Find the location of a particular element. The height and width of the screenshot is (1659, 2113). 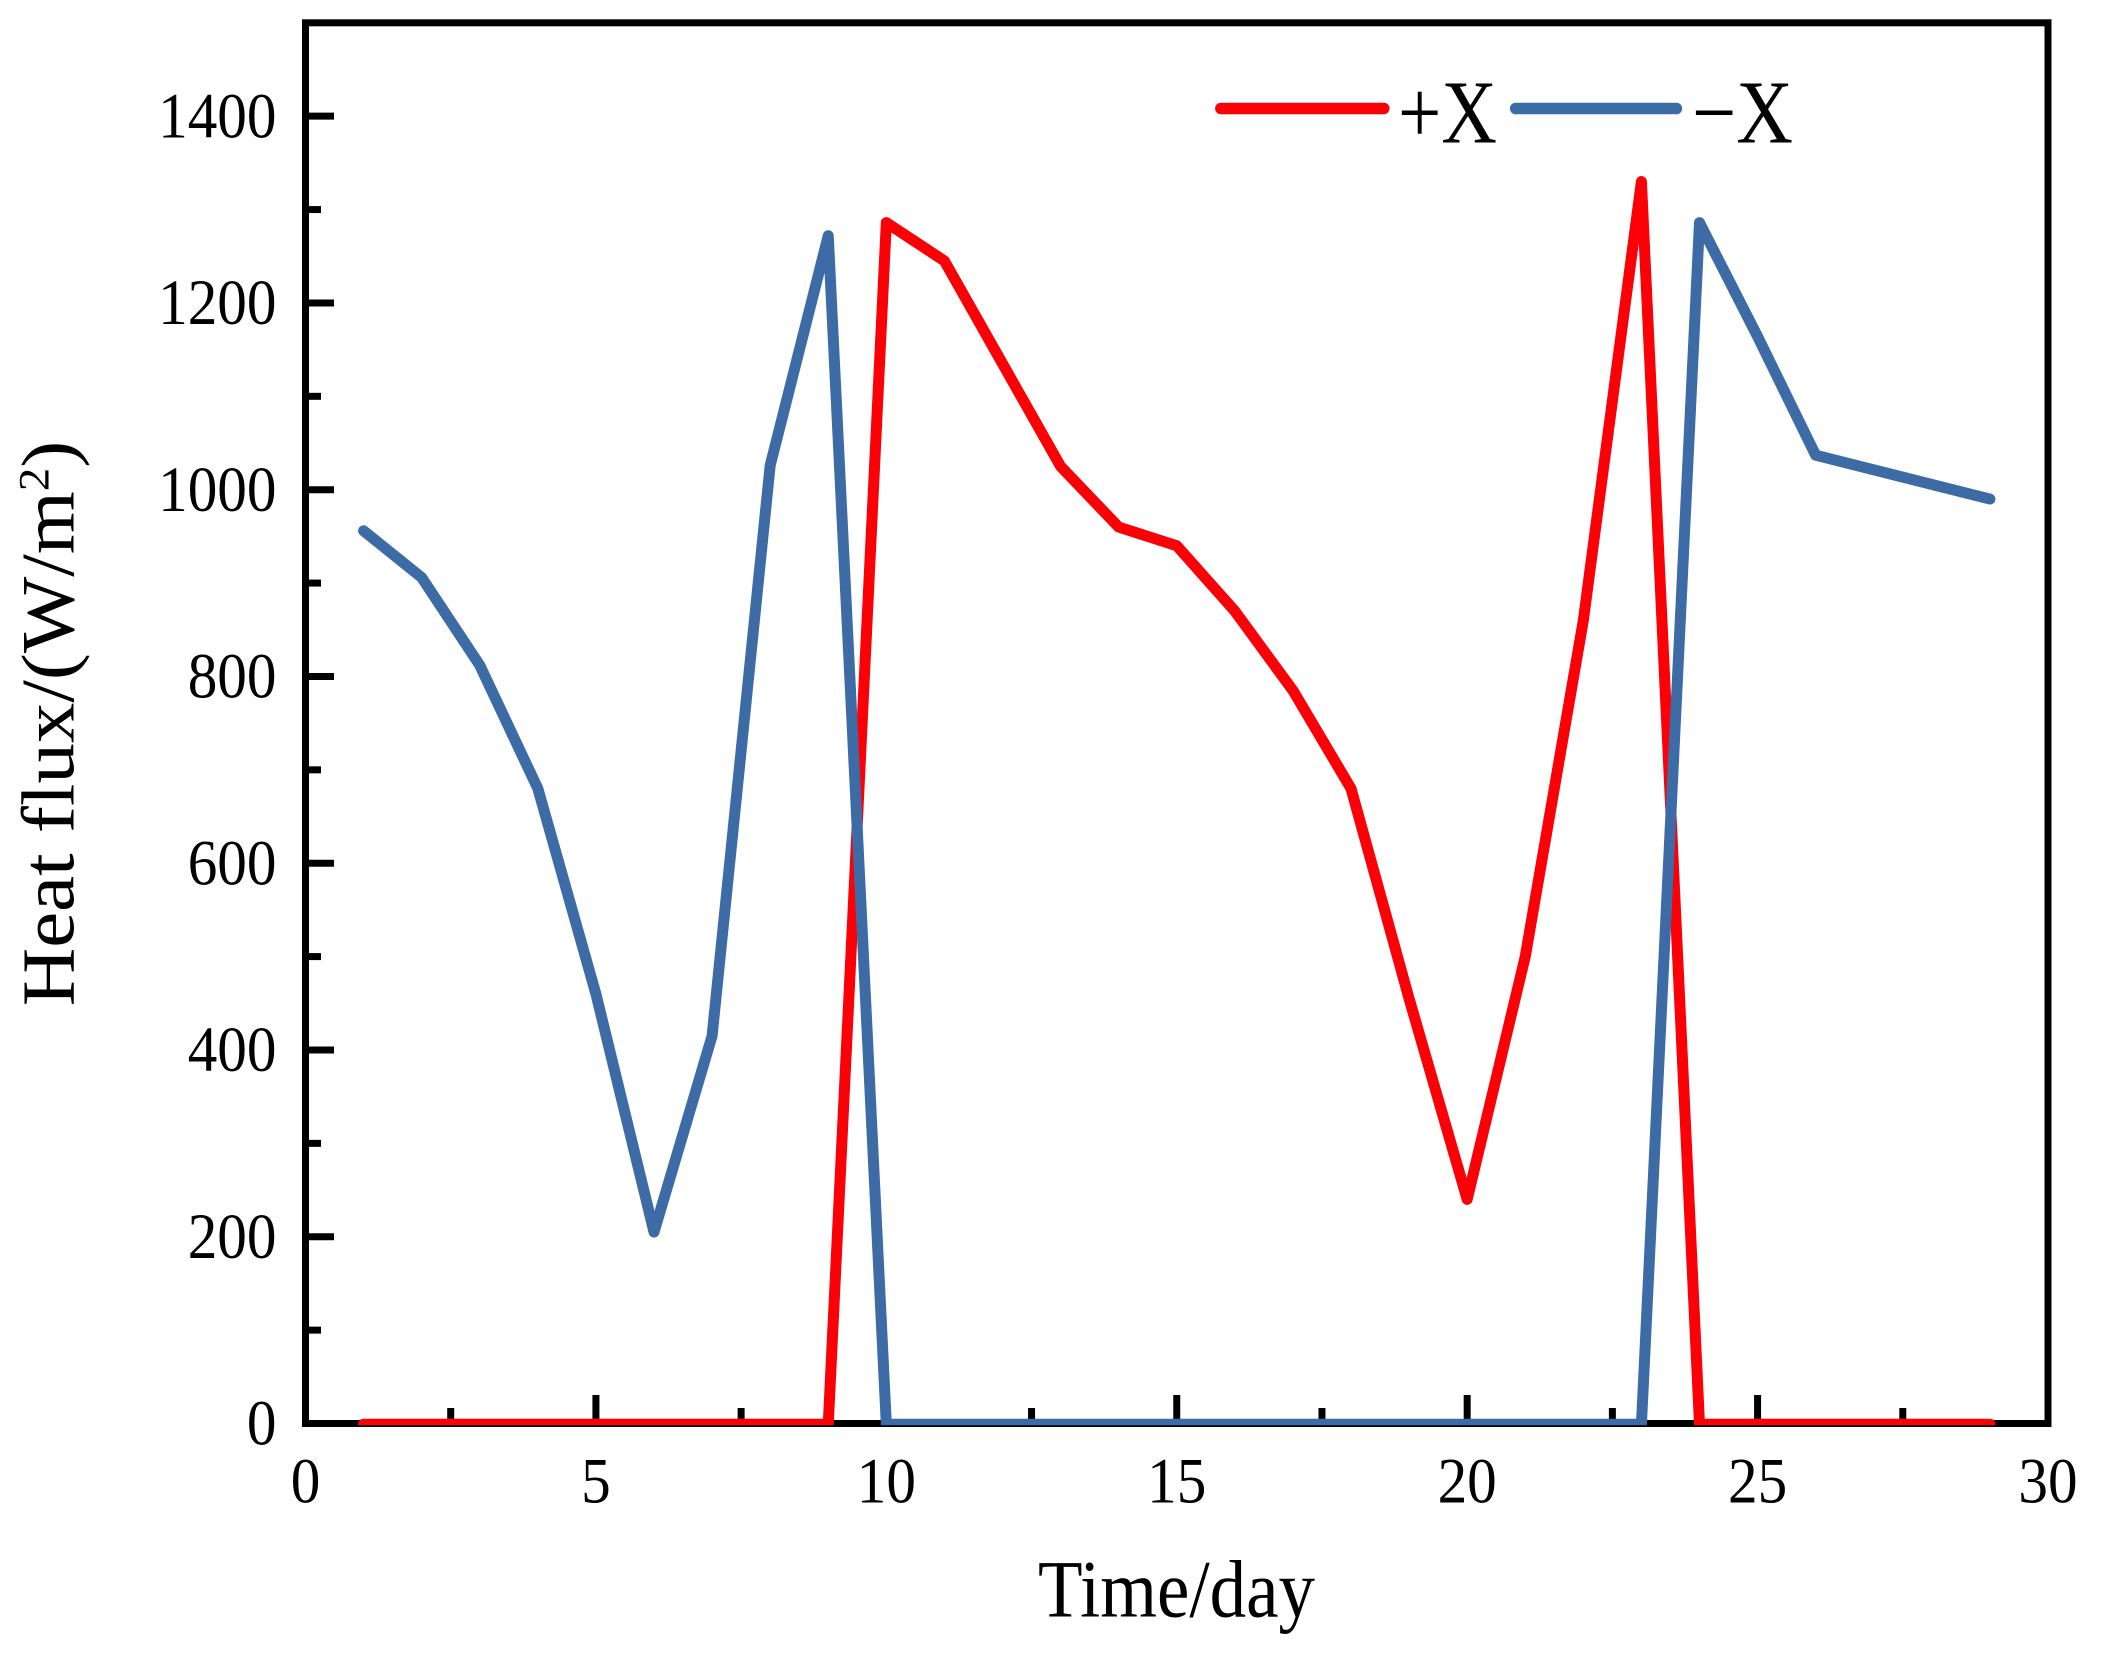

svg-text: −X is located at coordinates (1742, 113).